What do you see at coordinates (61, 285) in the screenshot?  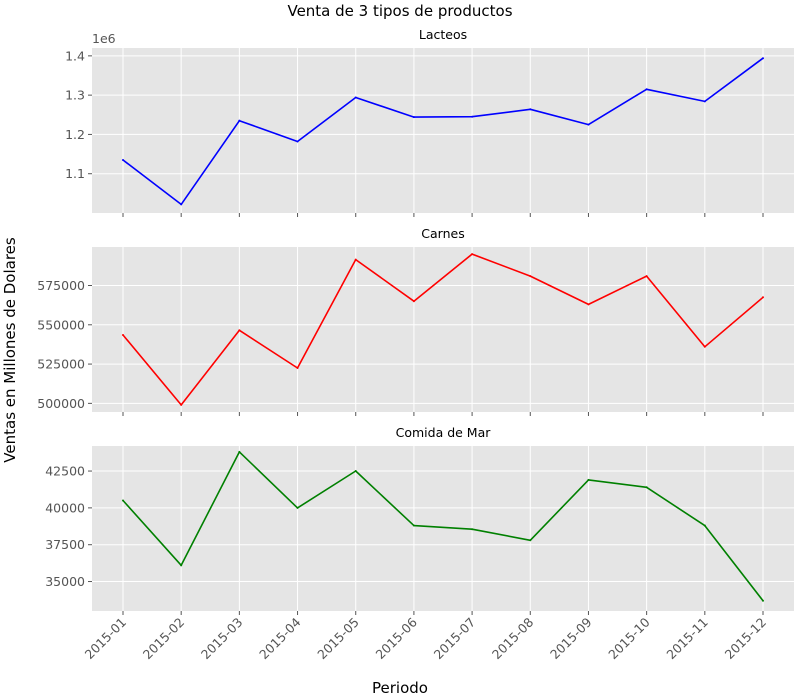 I see `subplot-2-y-tick-label: 575000` at bounding box center [61, 285].